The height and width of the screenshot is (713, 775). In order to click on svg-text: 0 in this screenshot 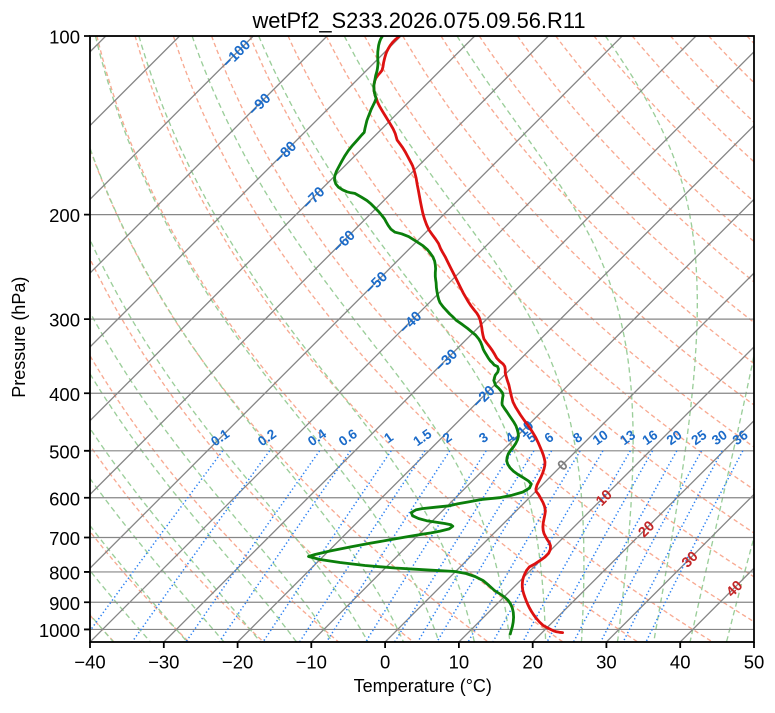, I will do `click(385, 662)`.